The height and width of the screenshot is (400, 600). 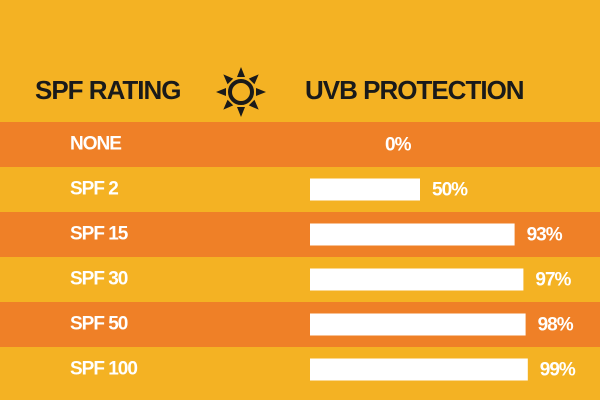 What do you see at coordinates (558, 370) in the screenshot?
I see `value-label: 99%` at bounding box center [558, 370].